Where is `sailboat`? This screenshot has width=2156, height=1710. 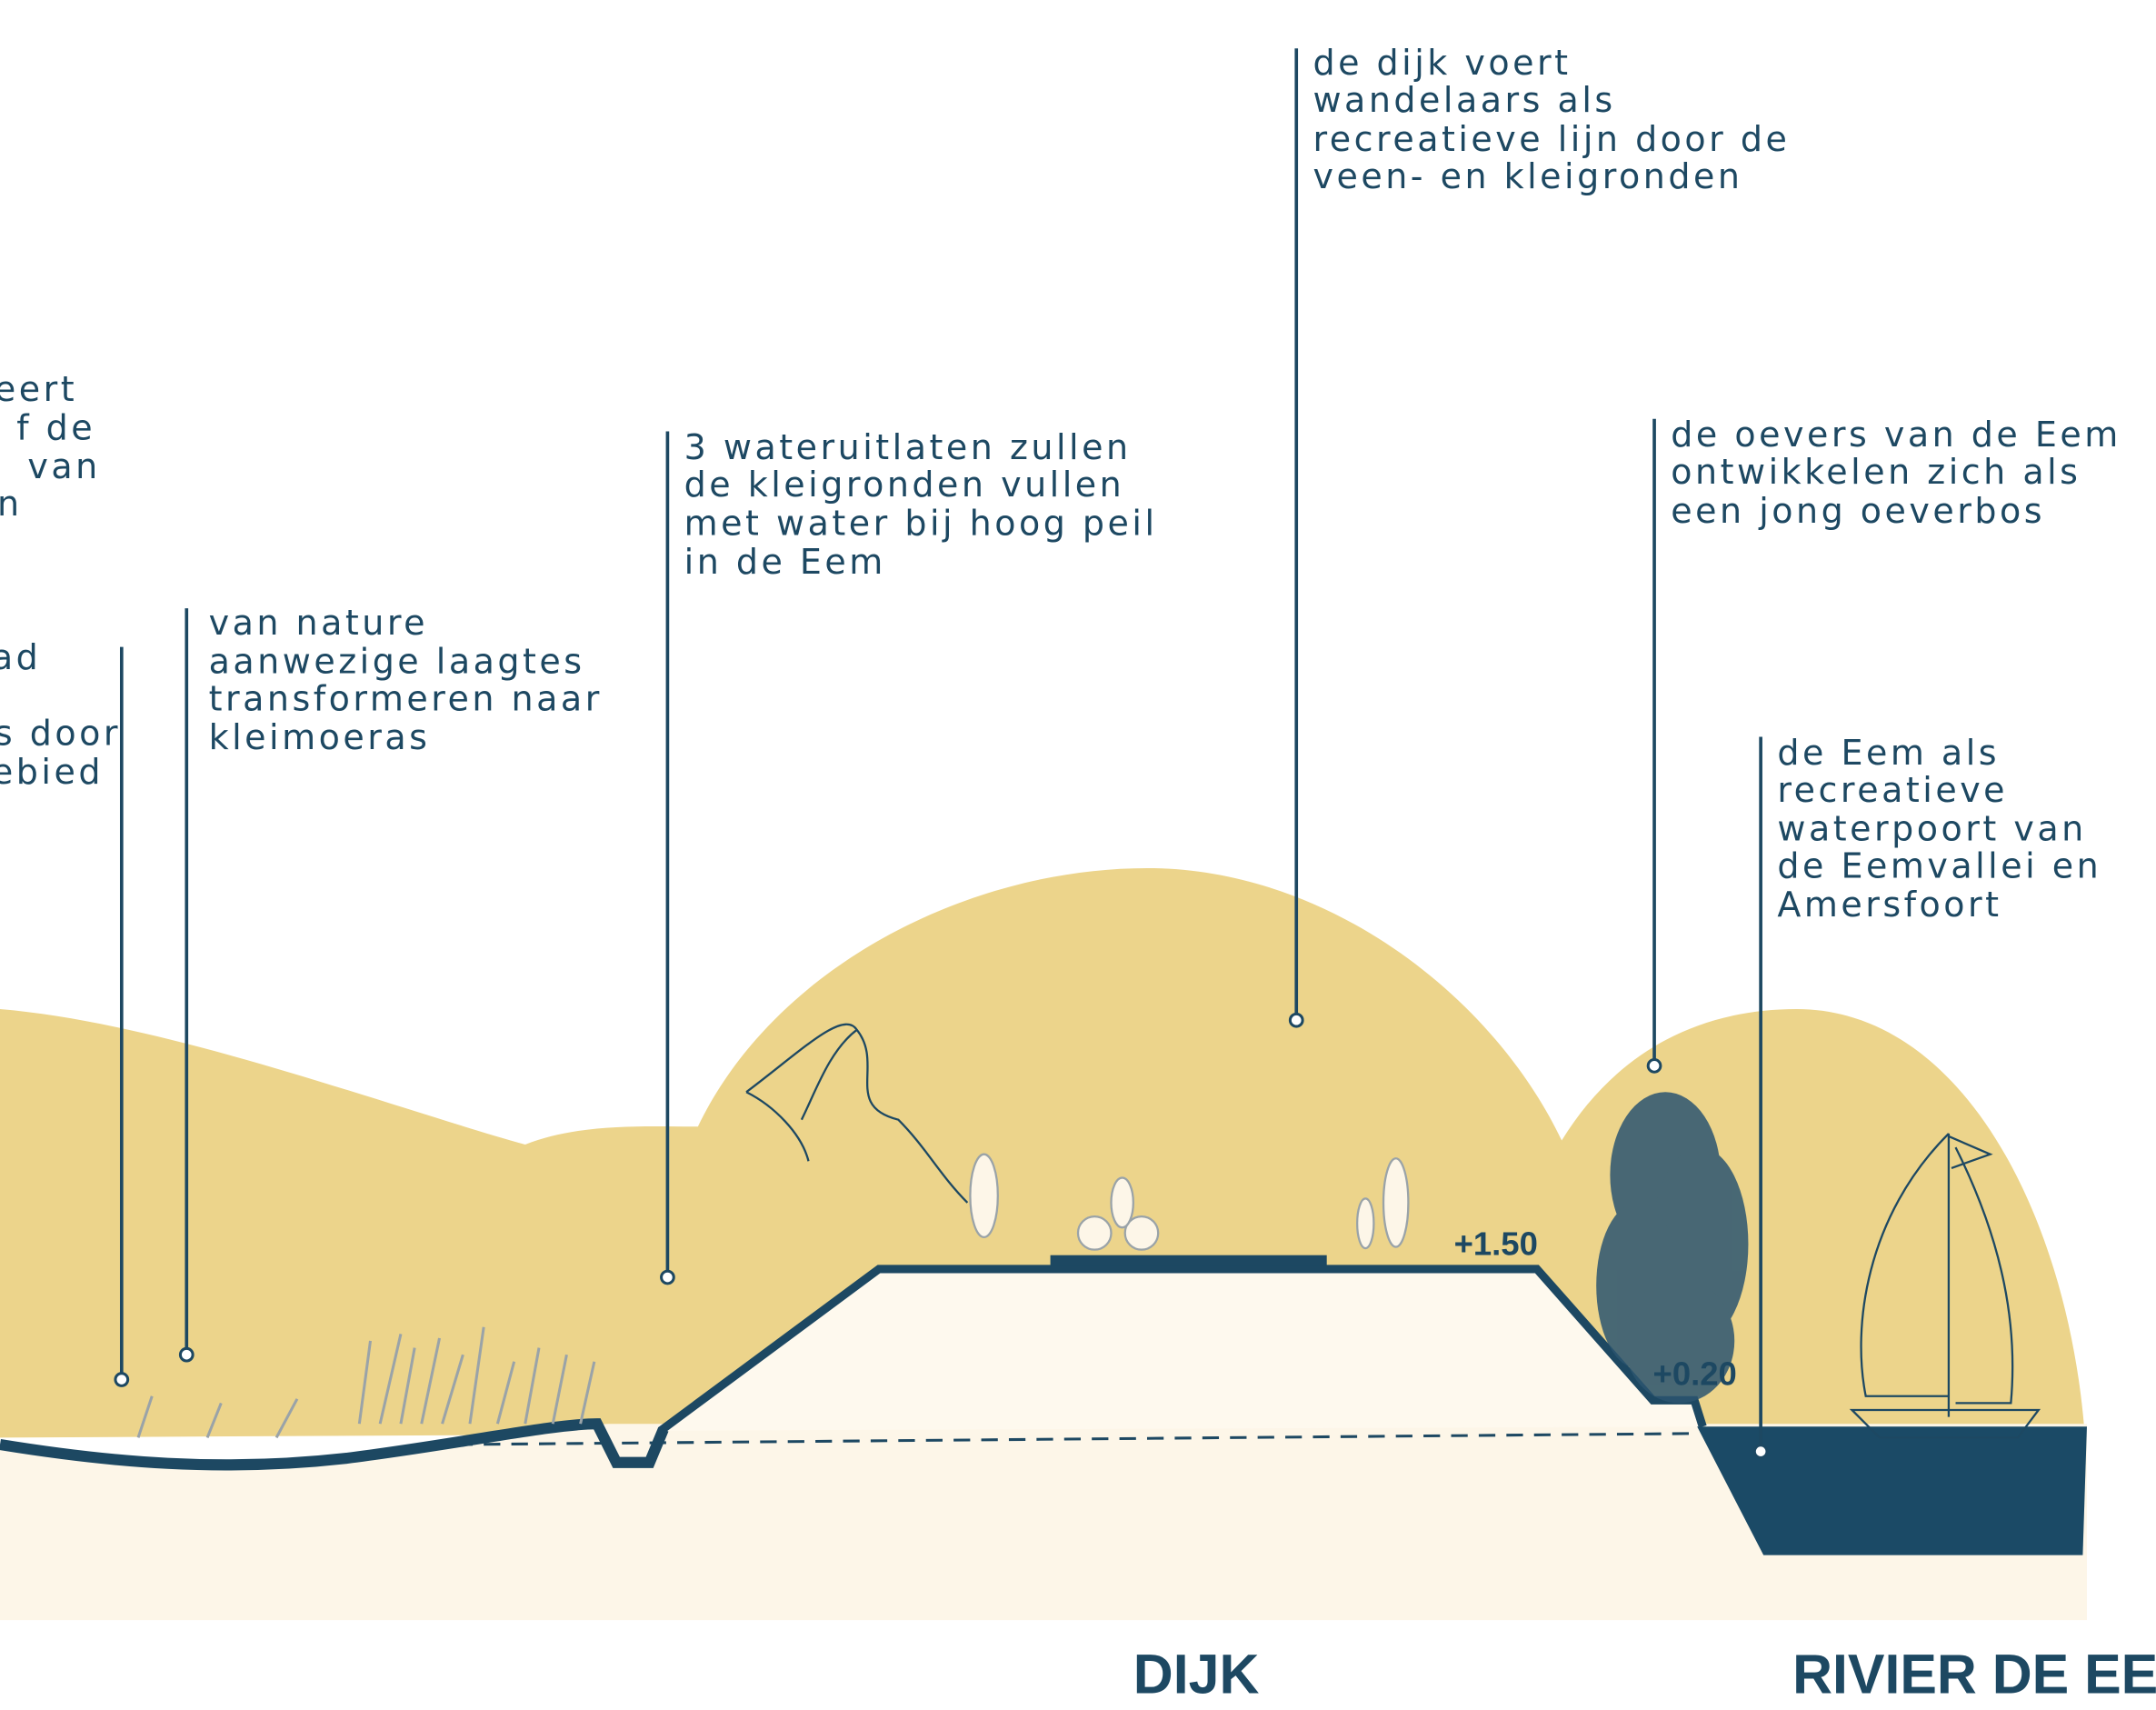
sailboat is located at coordinates (1945, 1286).